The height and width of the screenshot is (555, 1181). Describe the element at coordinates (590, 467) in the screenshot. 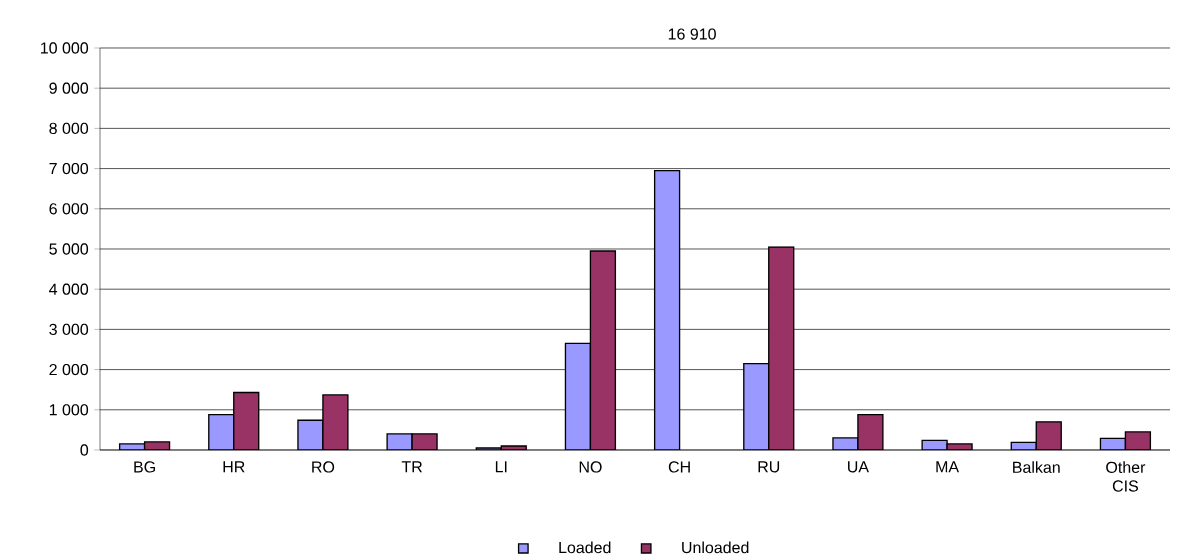

I see `x-tick-label: NO` at that location.